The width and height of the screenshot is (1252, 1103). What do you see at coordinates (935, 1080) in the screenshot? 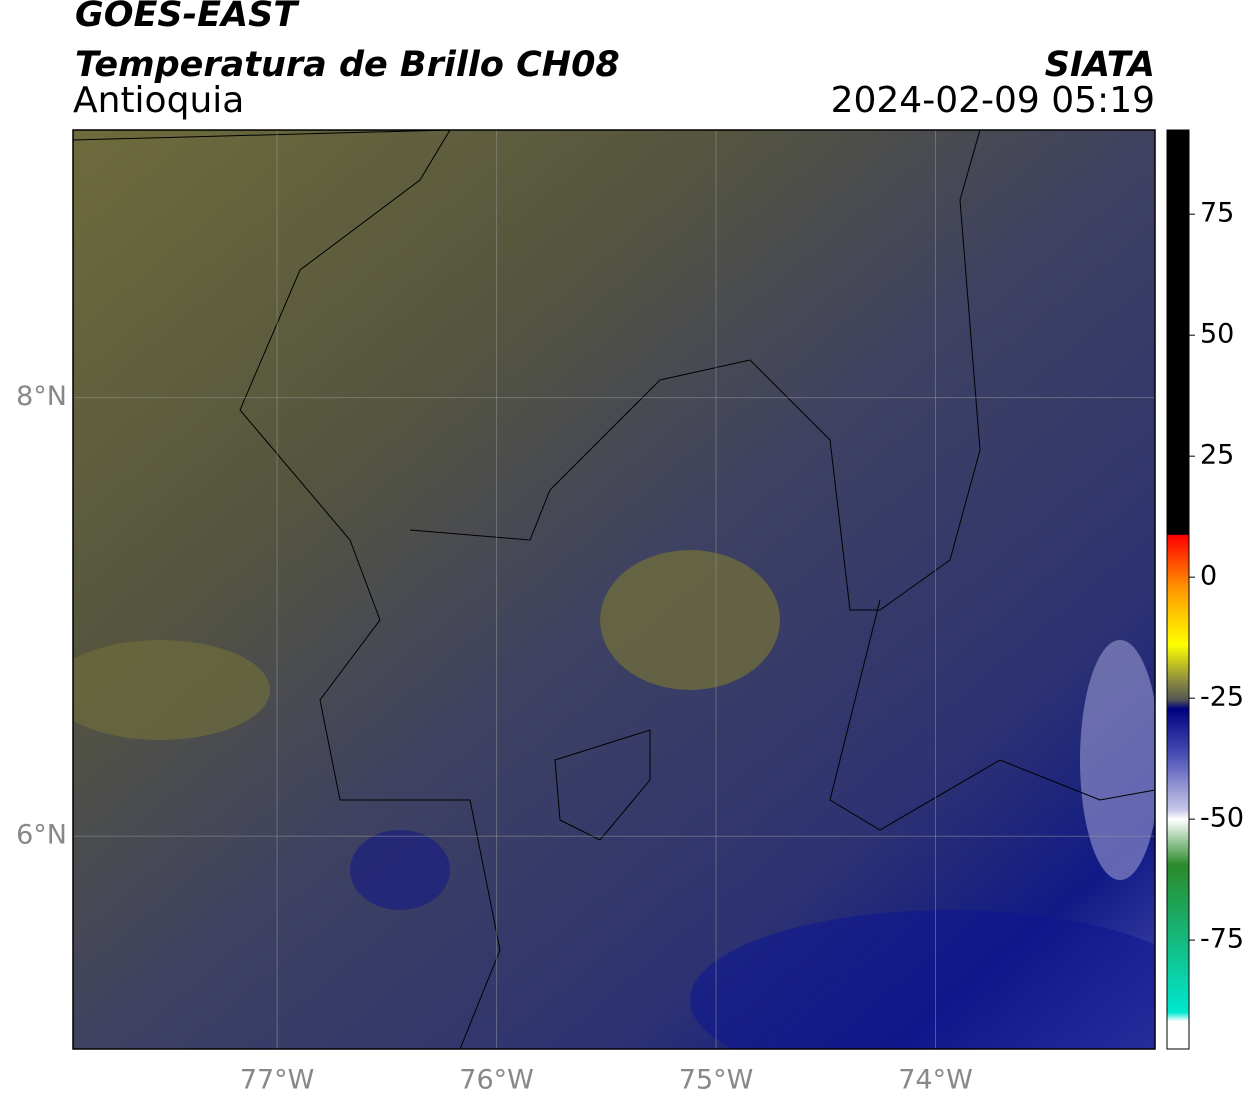
I see `x-tick-label: 74°W` at bounding box center [935, 1080].